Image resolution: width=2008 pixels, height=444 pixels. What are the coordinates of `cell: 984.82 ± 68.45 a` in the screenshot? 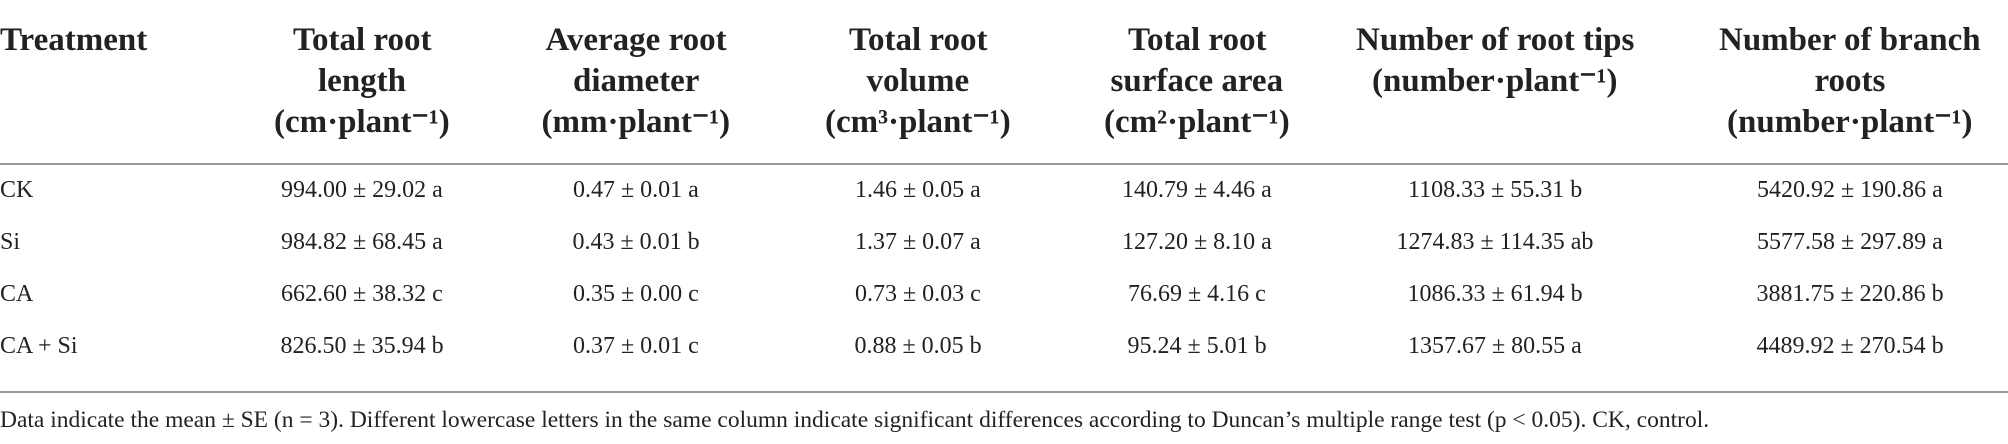 It's located at (362, 242).